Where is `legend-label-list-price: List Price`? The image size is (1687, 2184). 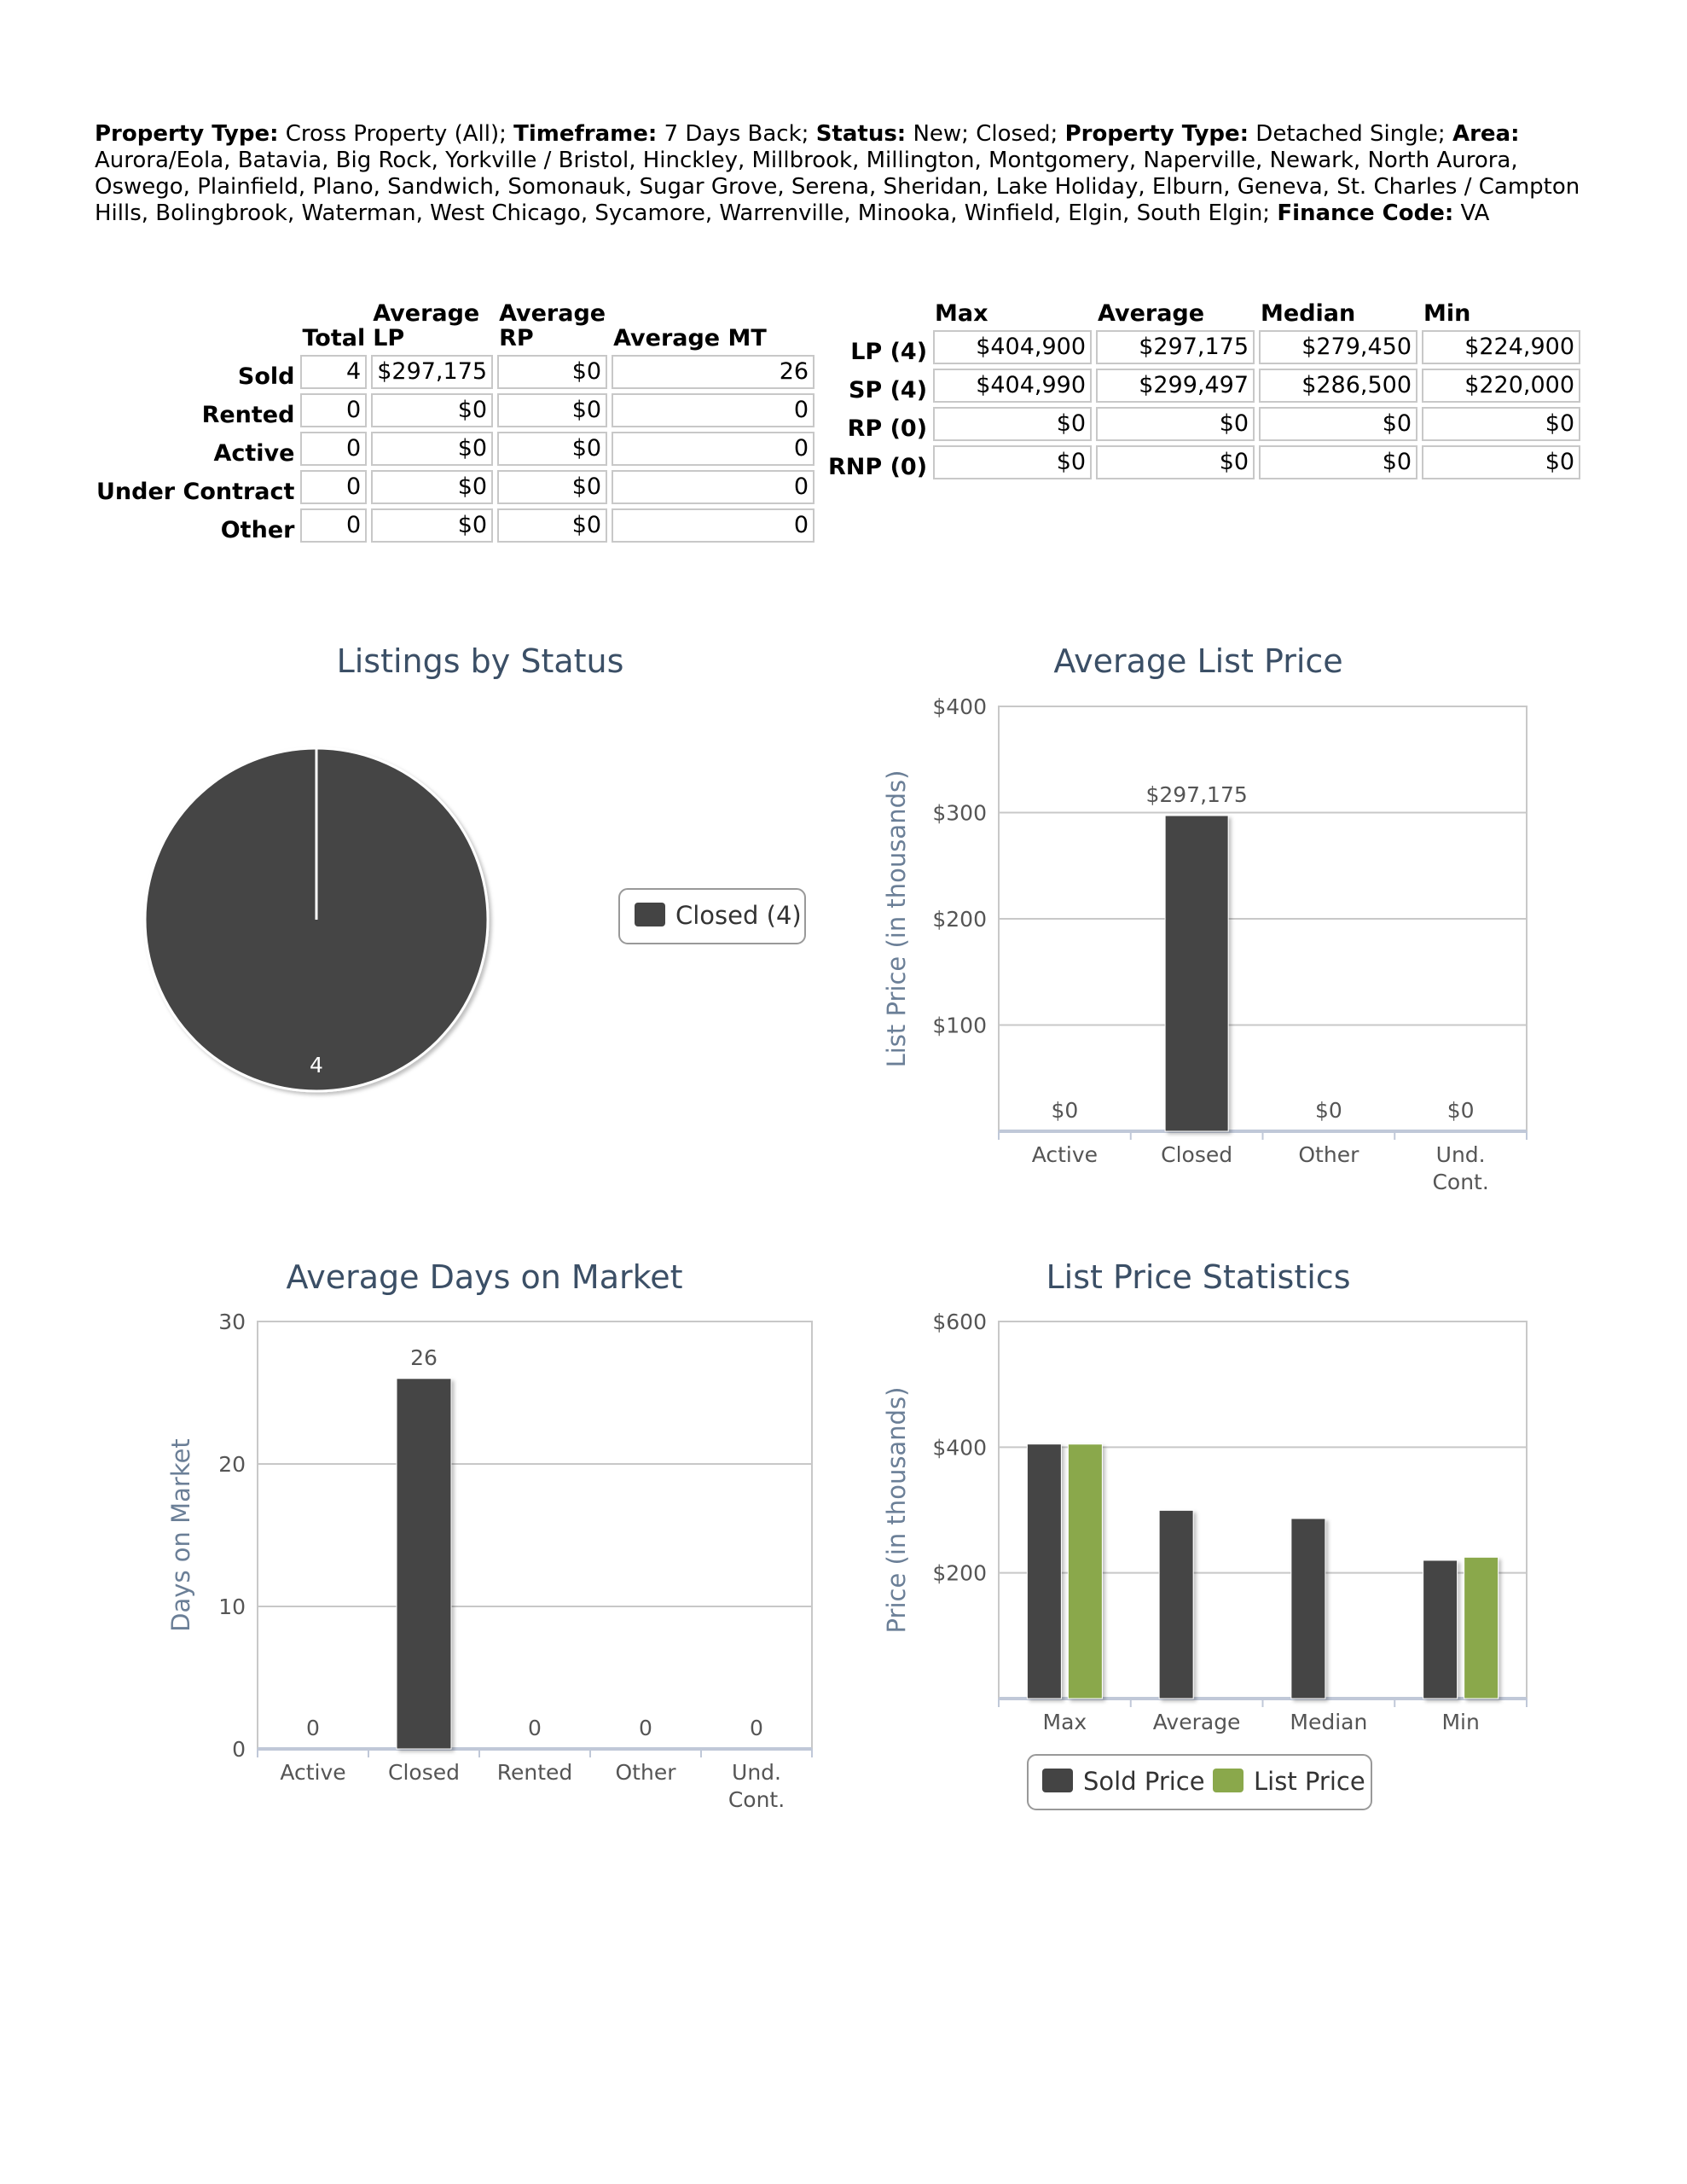 legend-label-list-price: List Price is located at coordinates (1310, 1782).